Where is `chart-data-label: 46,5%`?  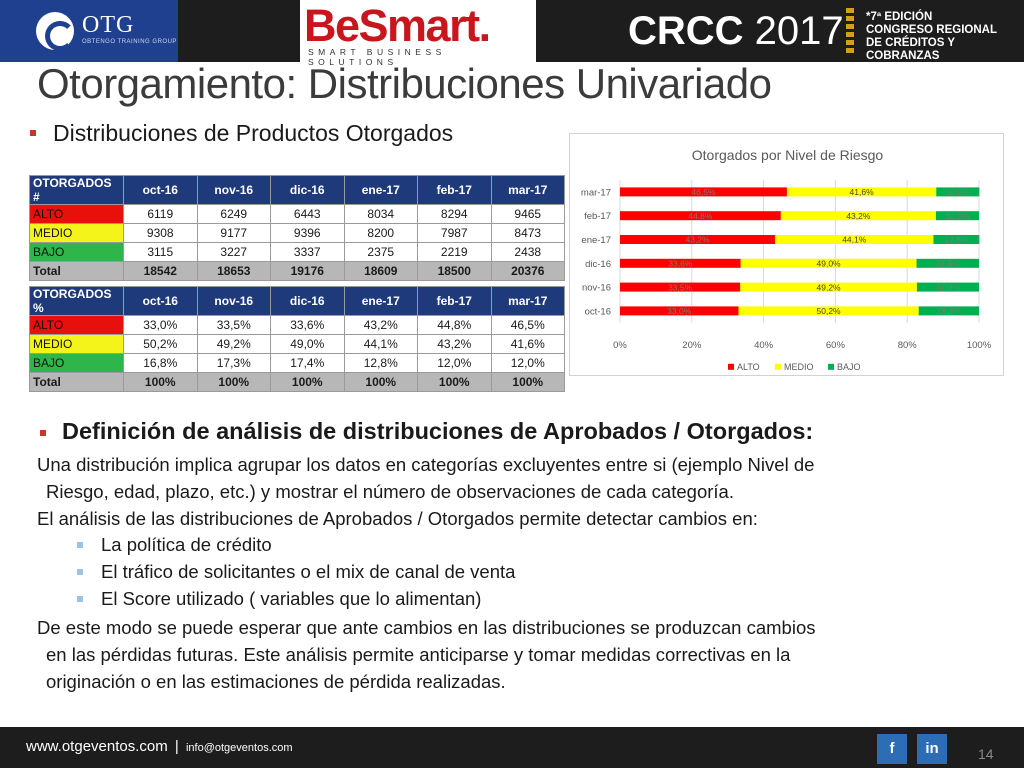 chart-data-label: 46,5% is located at coordinates (703, 192).